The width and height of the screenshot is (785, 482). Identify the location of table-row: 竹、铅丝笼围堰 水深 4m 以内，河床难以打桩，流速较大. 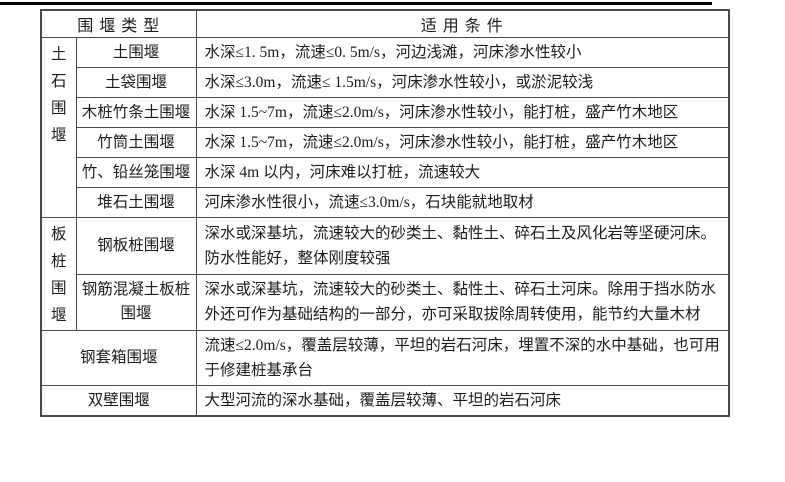
(385, 172).